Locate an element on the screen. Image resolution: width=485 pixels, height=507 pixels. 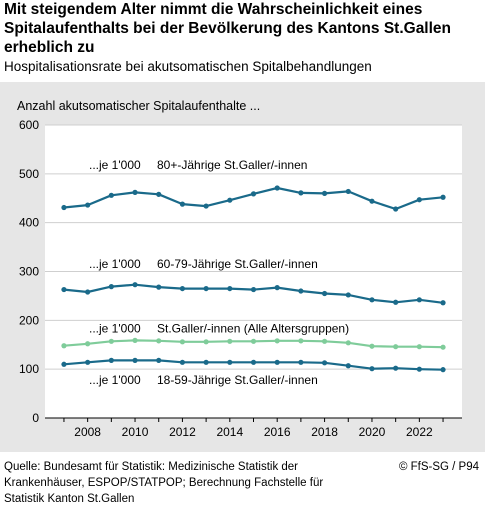
y-tick-label: 600 is located at coordinates (29, 125).